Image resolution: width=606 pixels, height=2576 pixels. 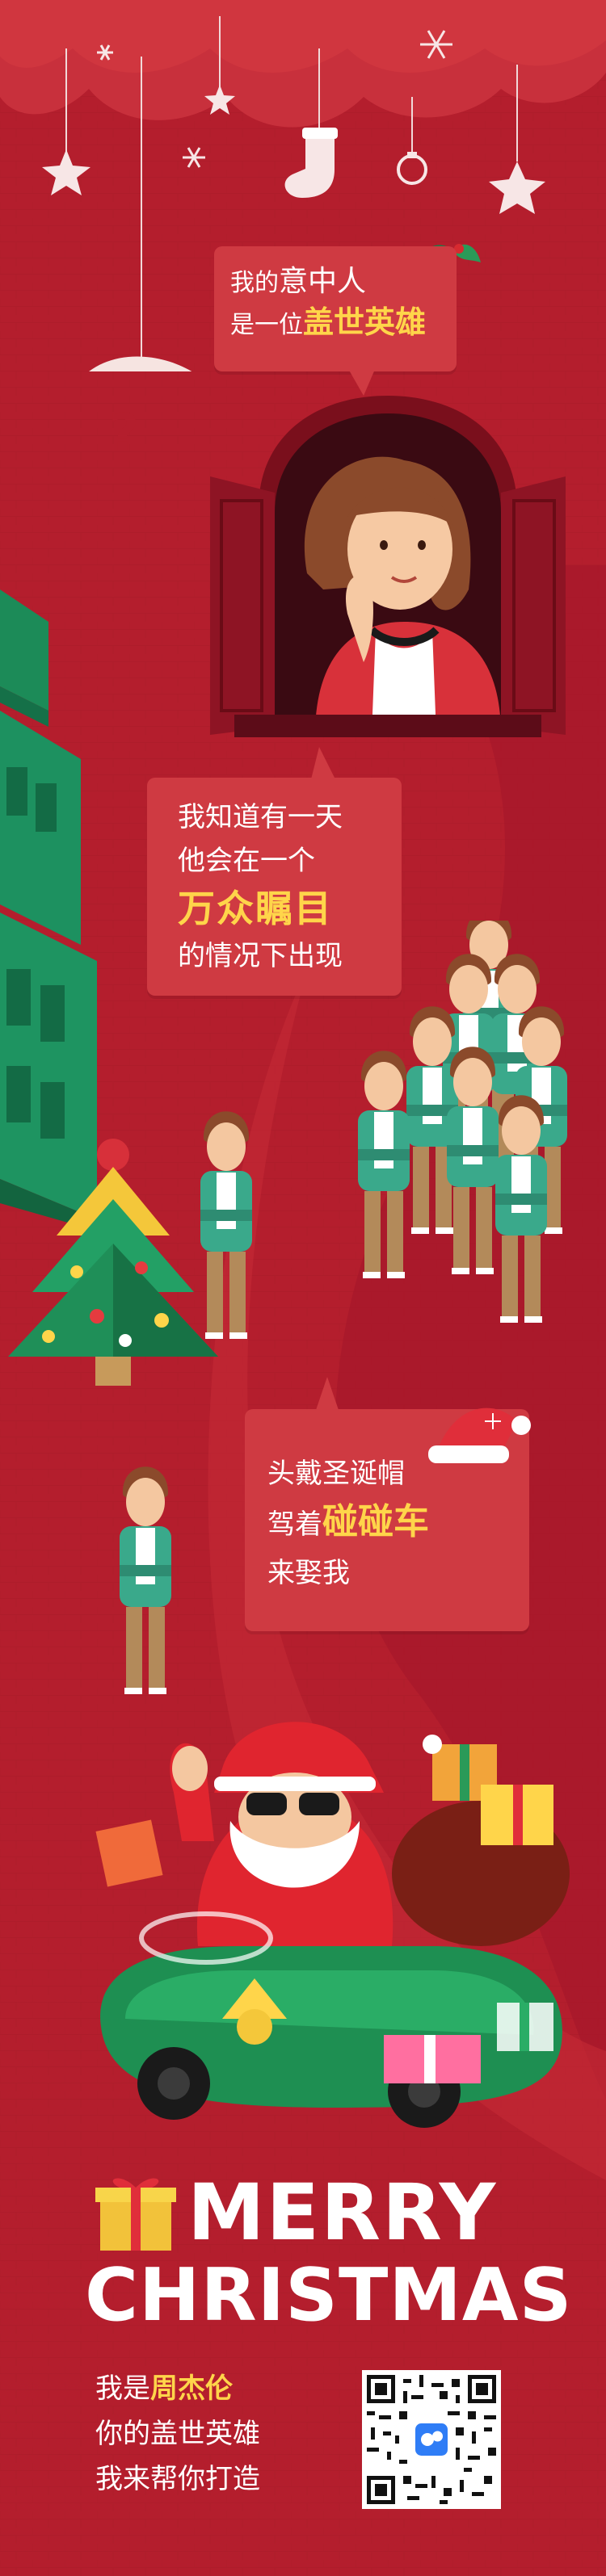 What do you see at coordinates (57, 912) in the screenshot?
I see `green-building` at bounding box center [57, 912].